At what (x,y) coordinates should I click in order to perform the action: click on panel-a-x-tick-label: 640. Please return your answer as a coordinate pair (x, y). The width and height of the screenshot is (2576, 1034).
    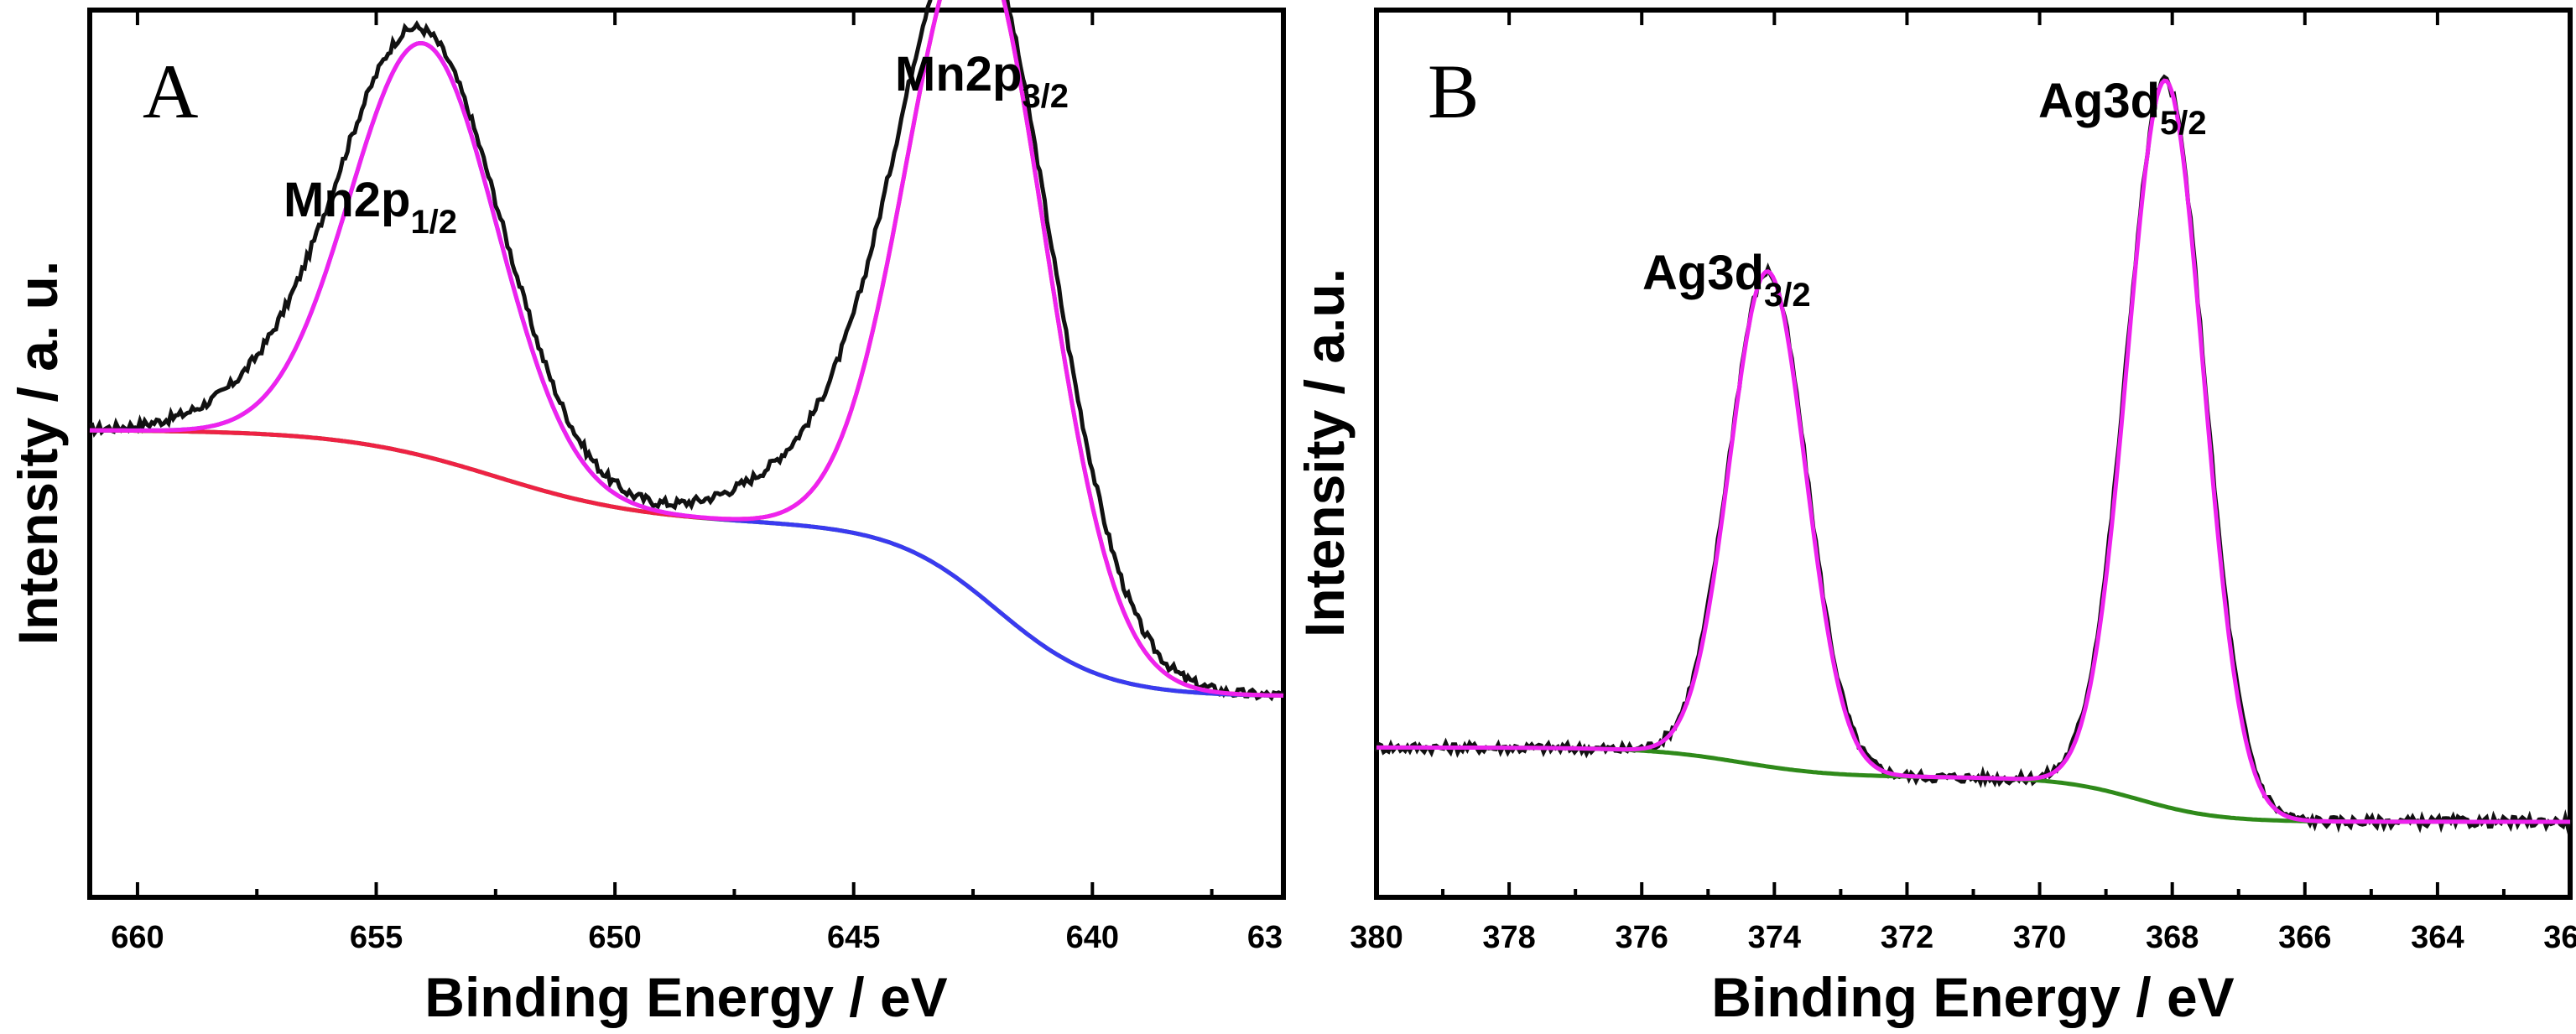
    Looking at the image, I should click on (1092, 938).